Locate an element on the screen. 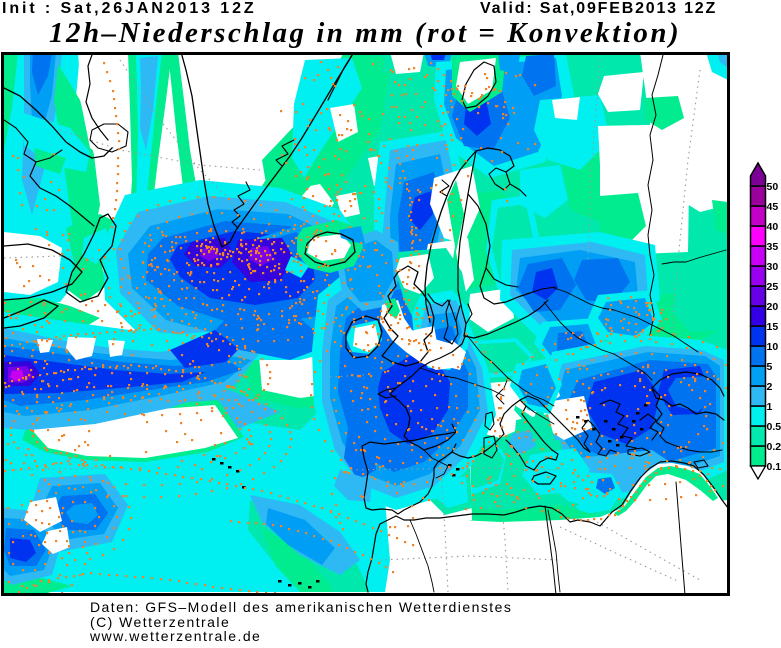 This screenshot has height=648, width=781. svg-text: 35 is located at coordinates (773, 247).